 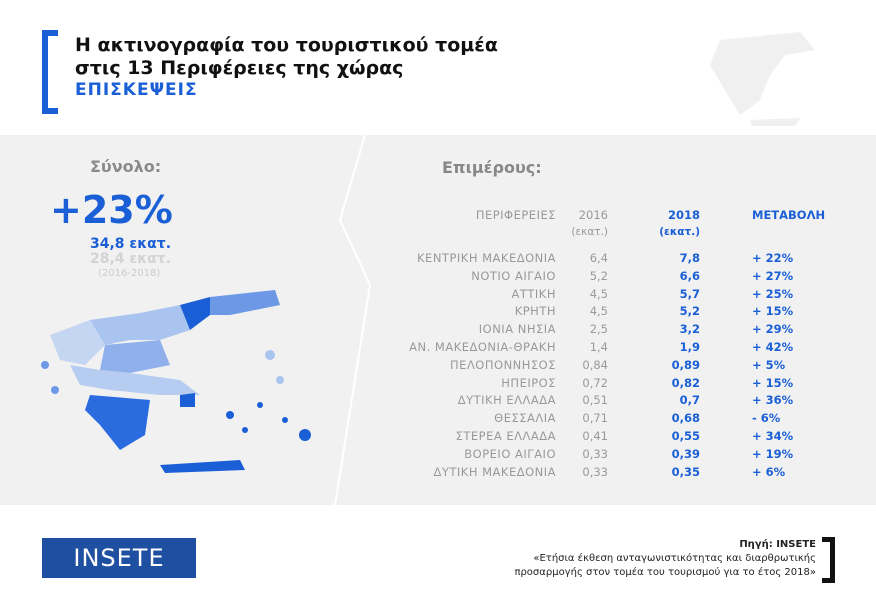 What do you see at coordinates (685, 471) in the screenshot?
I see `cell-y2018: 0,35` at bounding box center [685, 471].